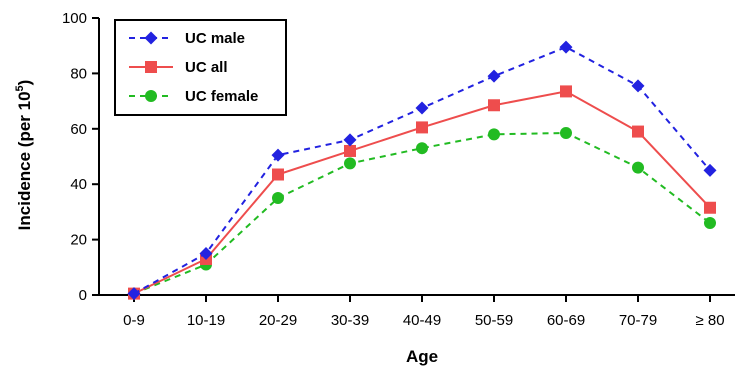 Image resolution: width=741 pixels, height=369 pixels. I want to click on y-tick-label: 100, so click(74, 18).